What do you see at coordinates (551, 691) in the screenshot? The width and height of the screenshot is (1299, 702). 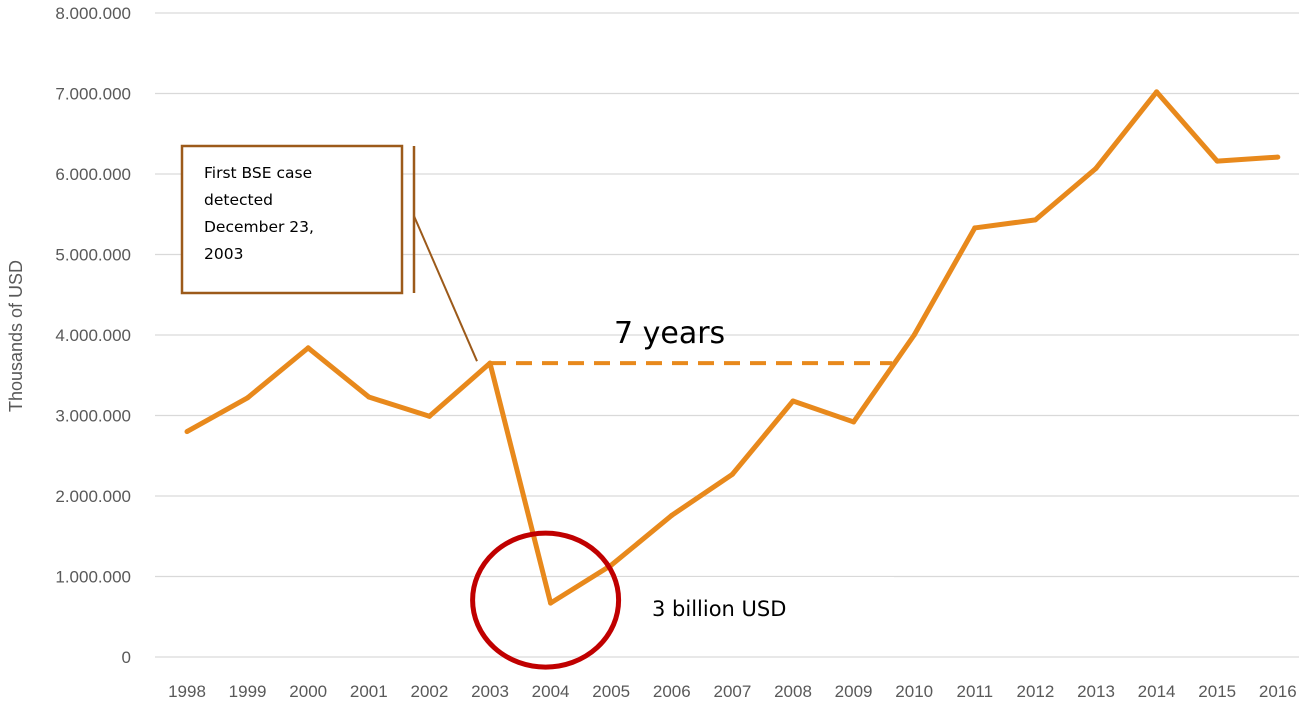 I see `x-tick-label: 2004` at bounding box center [551, 691].